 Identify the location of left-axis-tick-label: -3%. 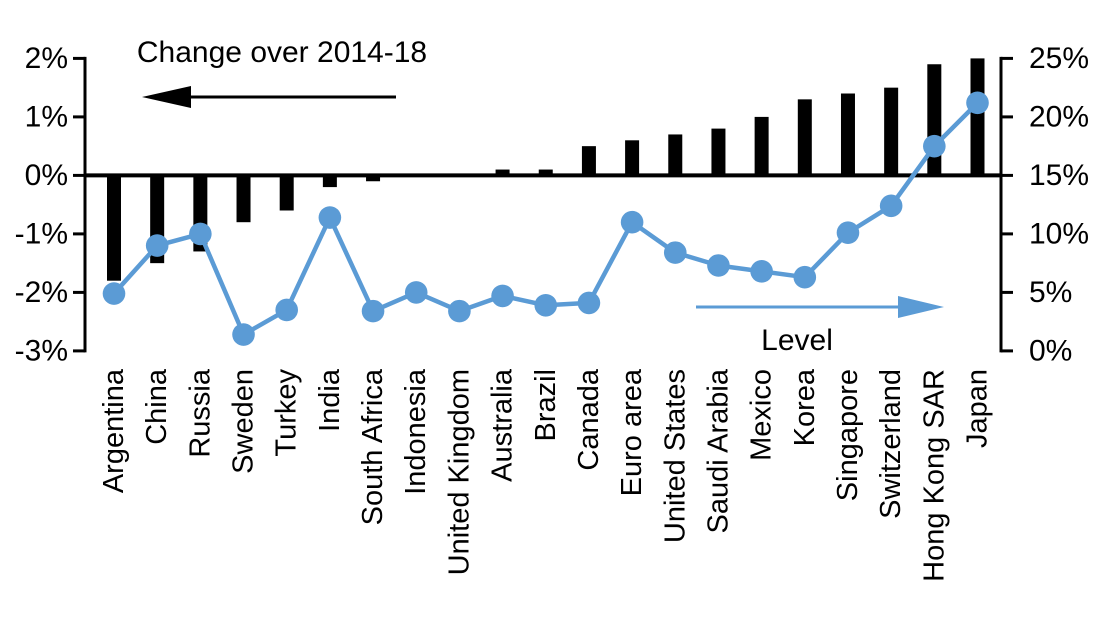
(41, 350).